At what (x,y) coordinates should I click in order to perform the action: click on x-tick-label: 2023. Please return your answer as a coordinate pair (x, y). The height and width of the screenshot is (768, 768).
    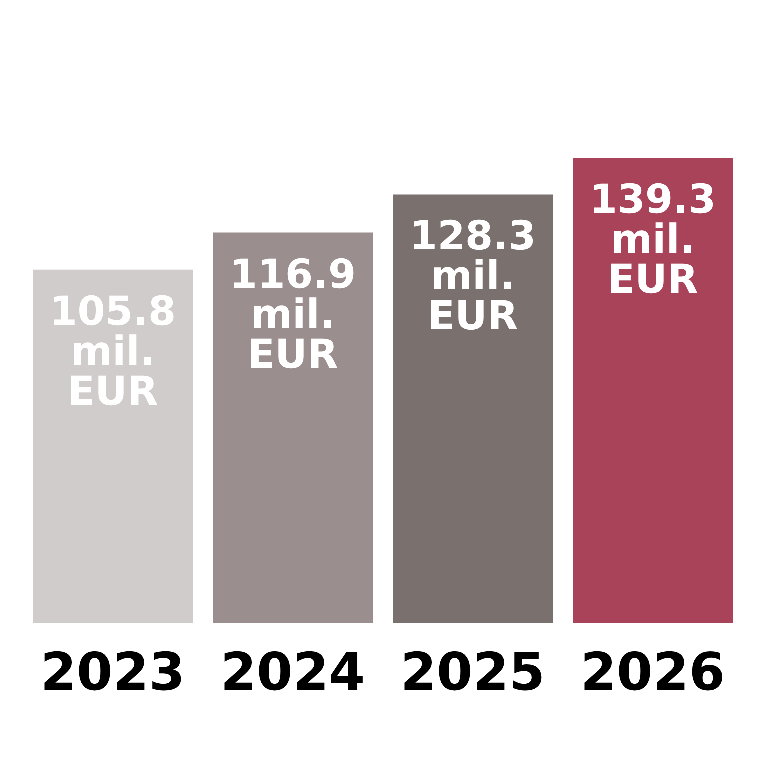
    Looking at the image, I should click on (113, 672).